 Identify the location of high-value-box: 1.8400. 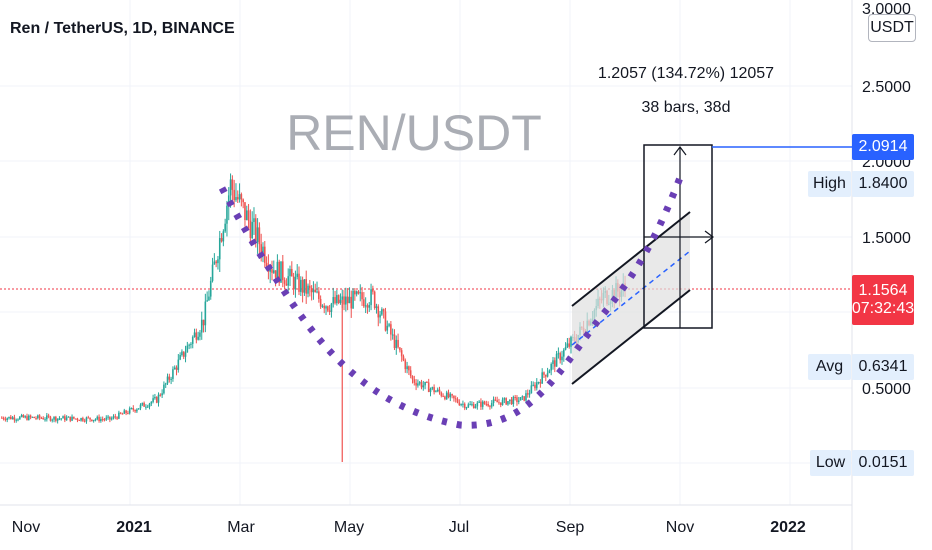
(883, 184).